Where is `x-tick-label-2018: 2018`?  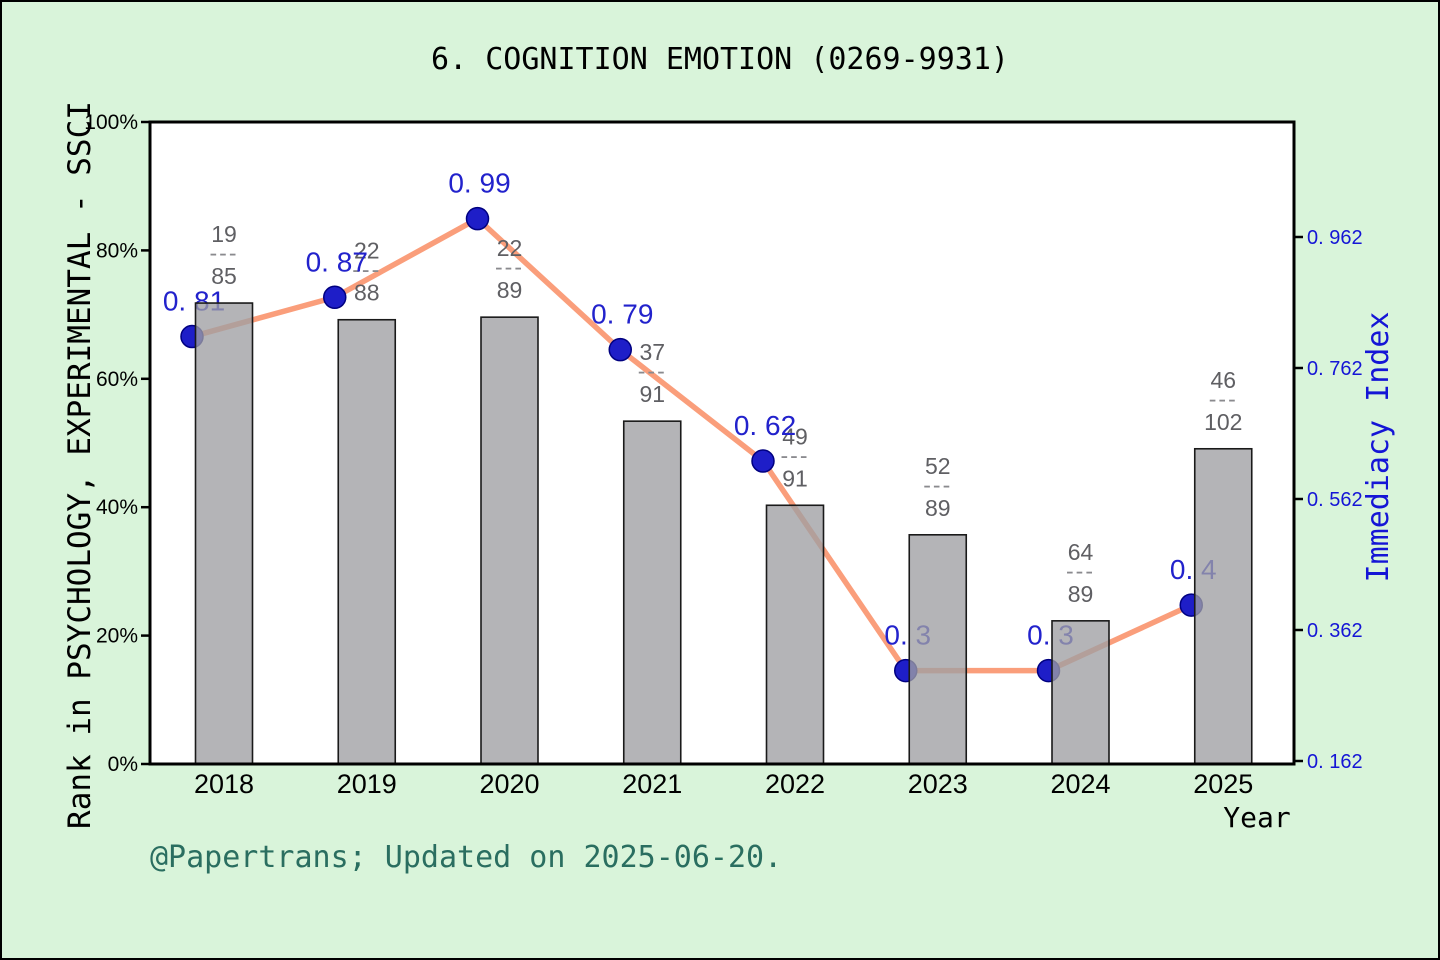
x-tick-label-2018: 2018 is located at coordinates (224, 784).